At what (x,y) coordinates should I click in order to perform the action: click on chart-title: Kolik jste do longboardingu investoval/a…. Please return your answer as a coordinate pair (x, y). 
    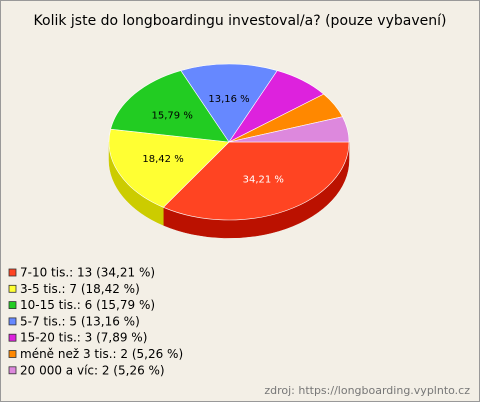
    Looking at the image, I should click on (240, 21).